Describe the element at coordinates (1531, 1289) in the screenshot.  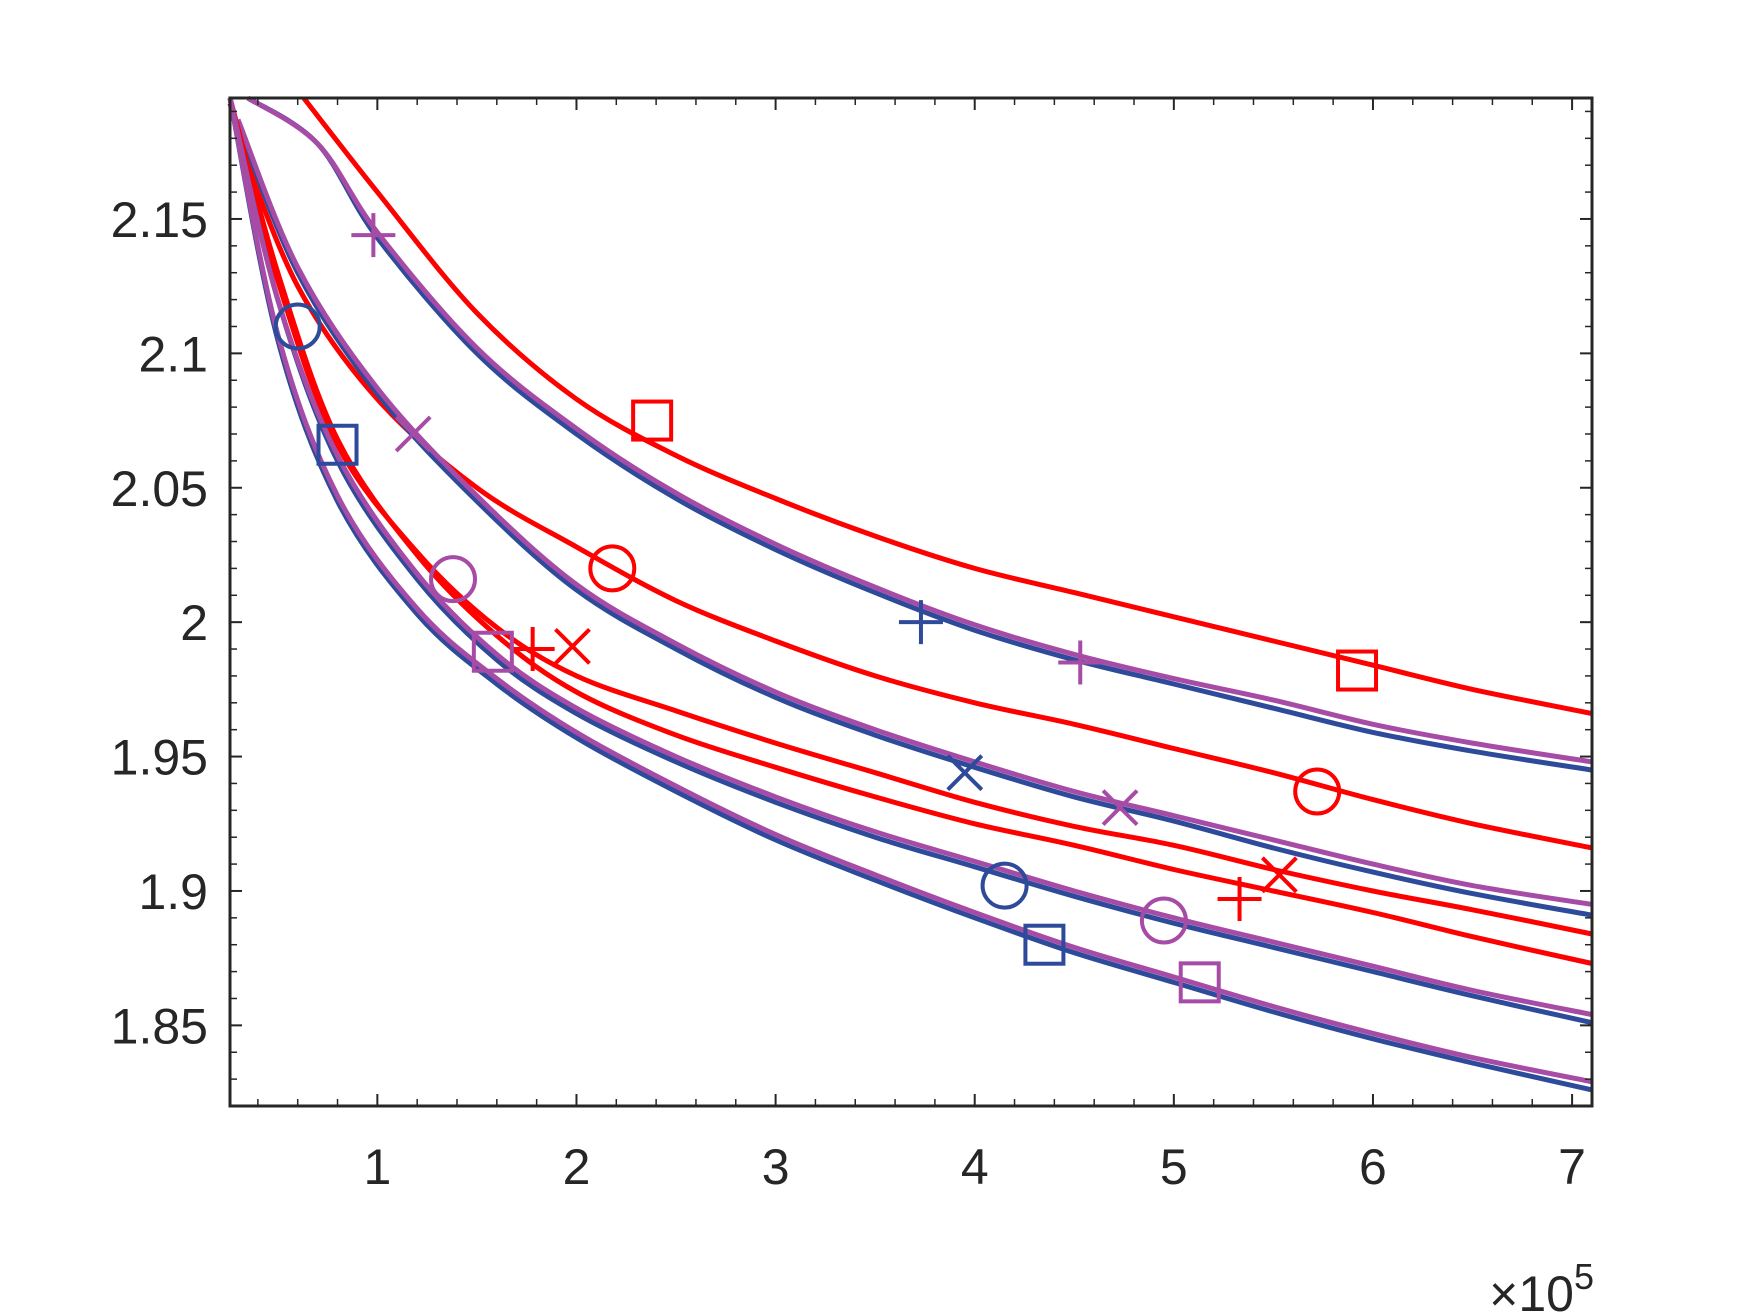
I see `x-exponent-base: ×10` at that location.